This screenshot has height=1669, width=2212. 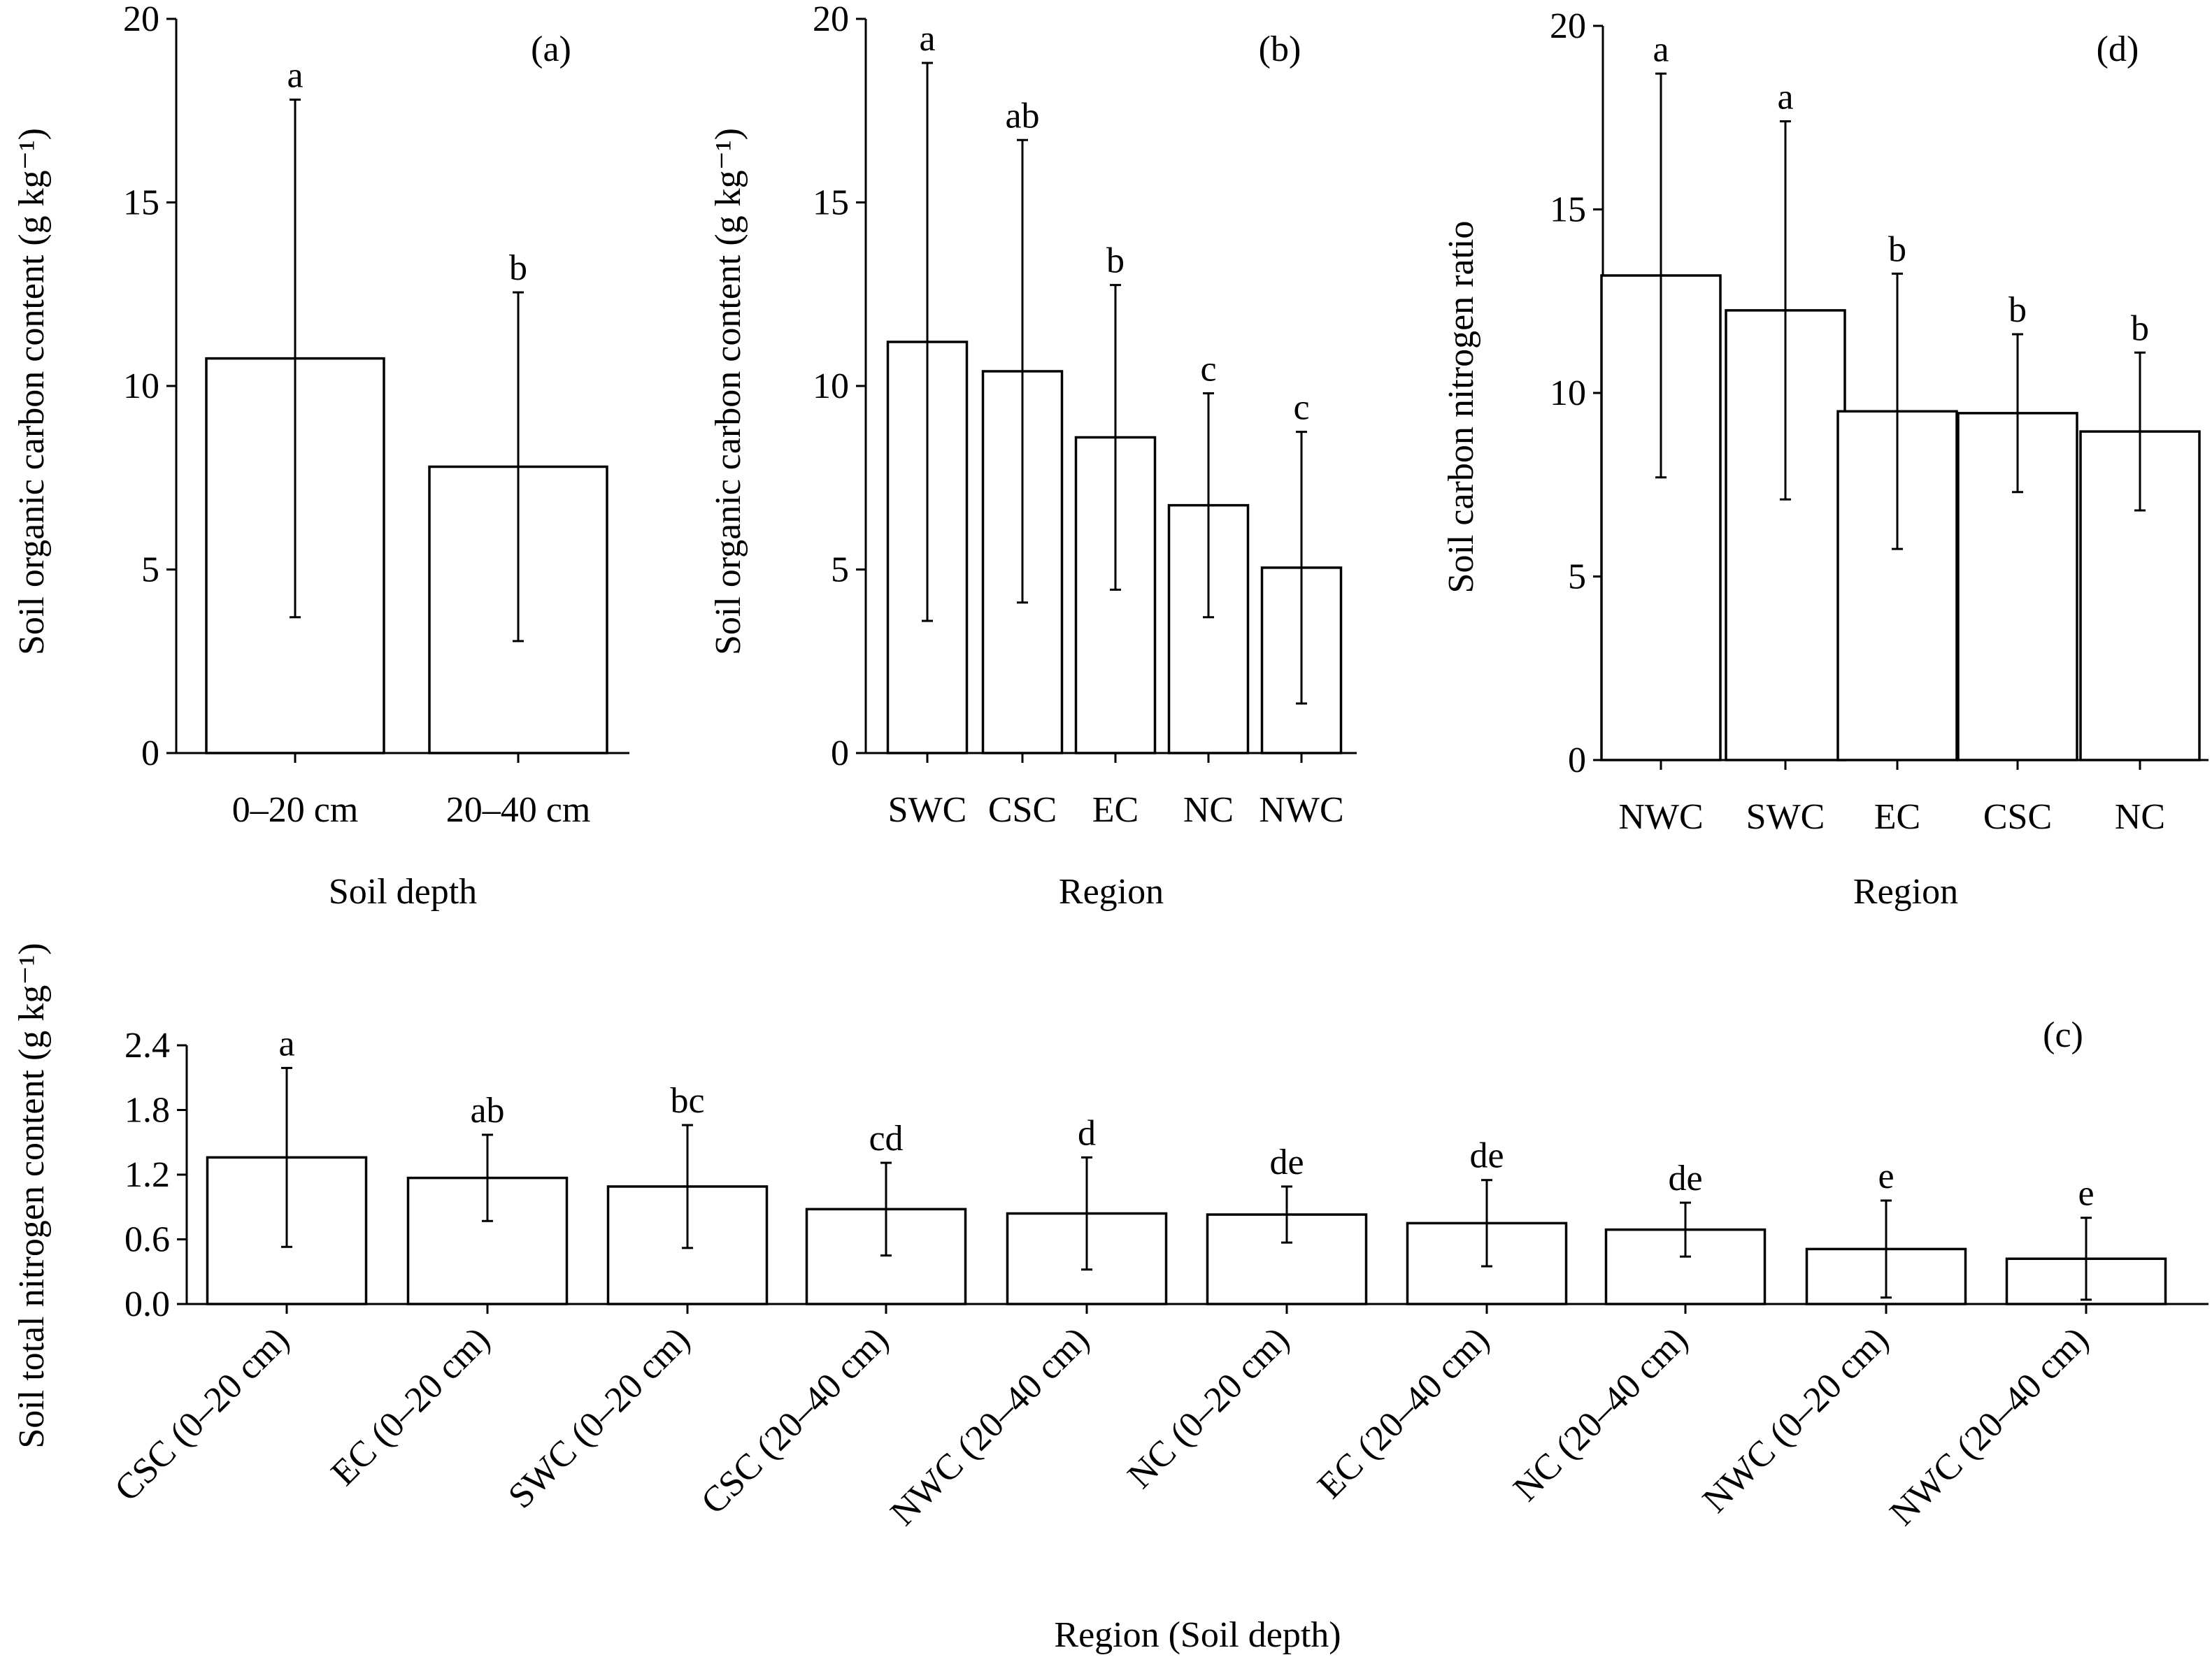 What do you see at coordinates (2063, 1035) in the screenshot?
I see `panel-label: (c)` at bounding box center [2063, 1035].